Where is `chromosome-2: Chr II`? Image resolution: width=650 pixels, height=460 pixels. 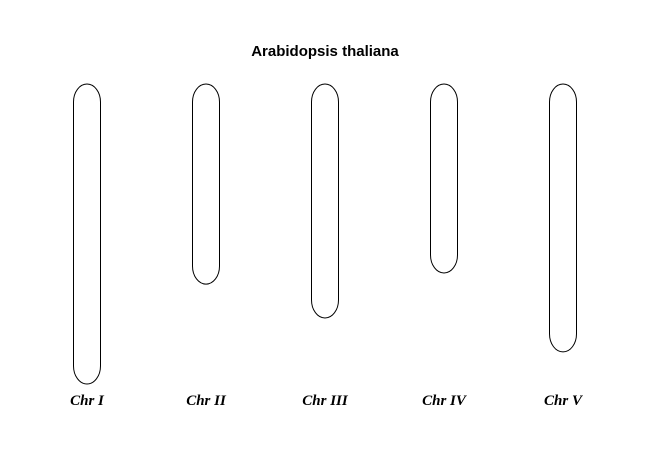 chromosome-2: Chr II is located at coordinates (206, 246).